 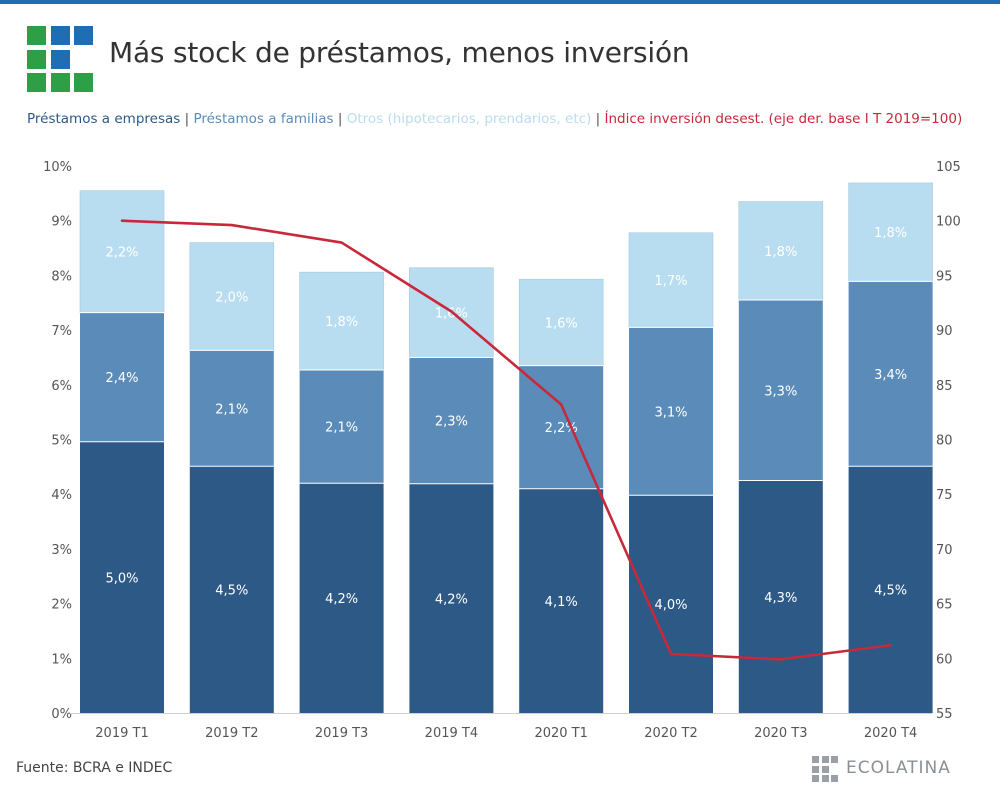 I want to click on bar-data-label: 2,0%, so click(x=231, y=297).